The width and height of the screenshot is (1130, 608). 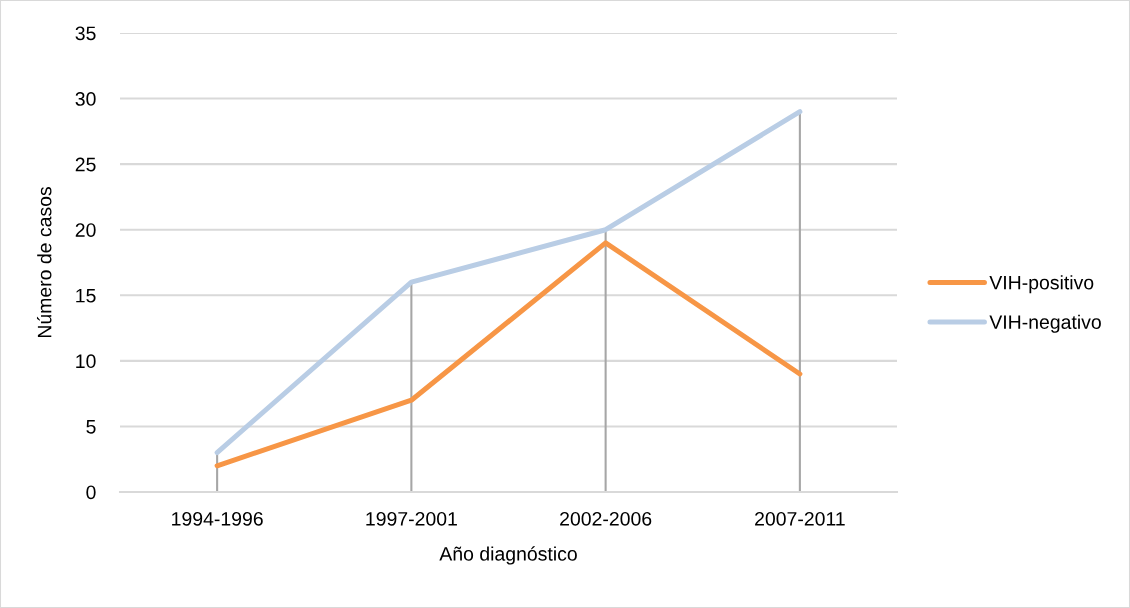 I want to click on legend-label: VIH-negativo, so click(x=1045, y=323).